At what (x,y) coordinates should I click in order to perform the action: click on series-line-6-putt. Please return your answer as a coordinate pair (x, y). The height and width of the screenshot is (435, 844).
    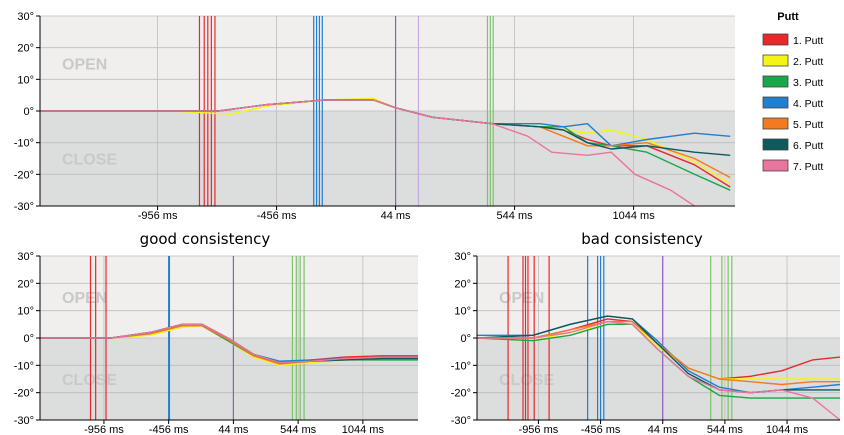
    Looking at the image, I should click on (658, 354).